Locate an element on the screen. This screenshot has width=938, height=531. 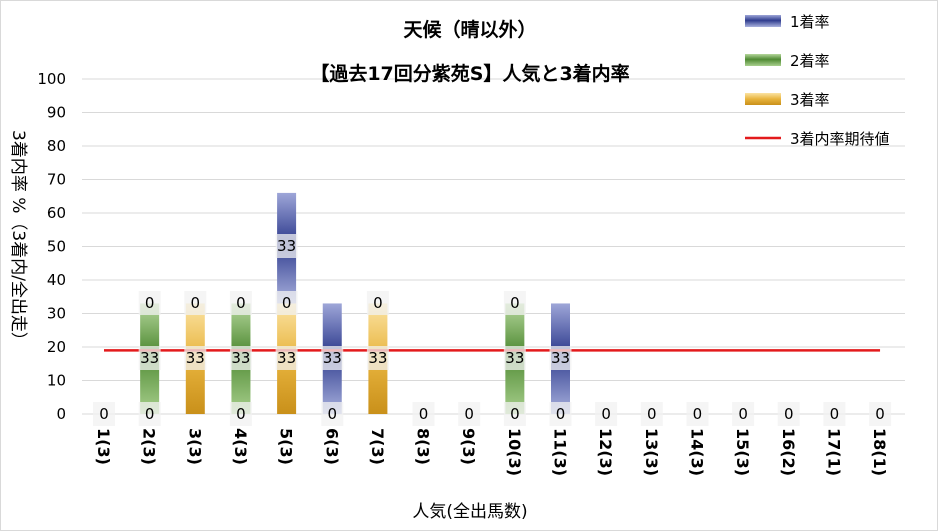
chart-subtitle: 【過去17回分紫苑S】人気と3着内率 is located at coordinates (469, 73).